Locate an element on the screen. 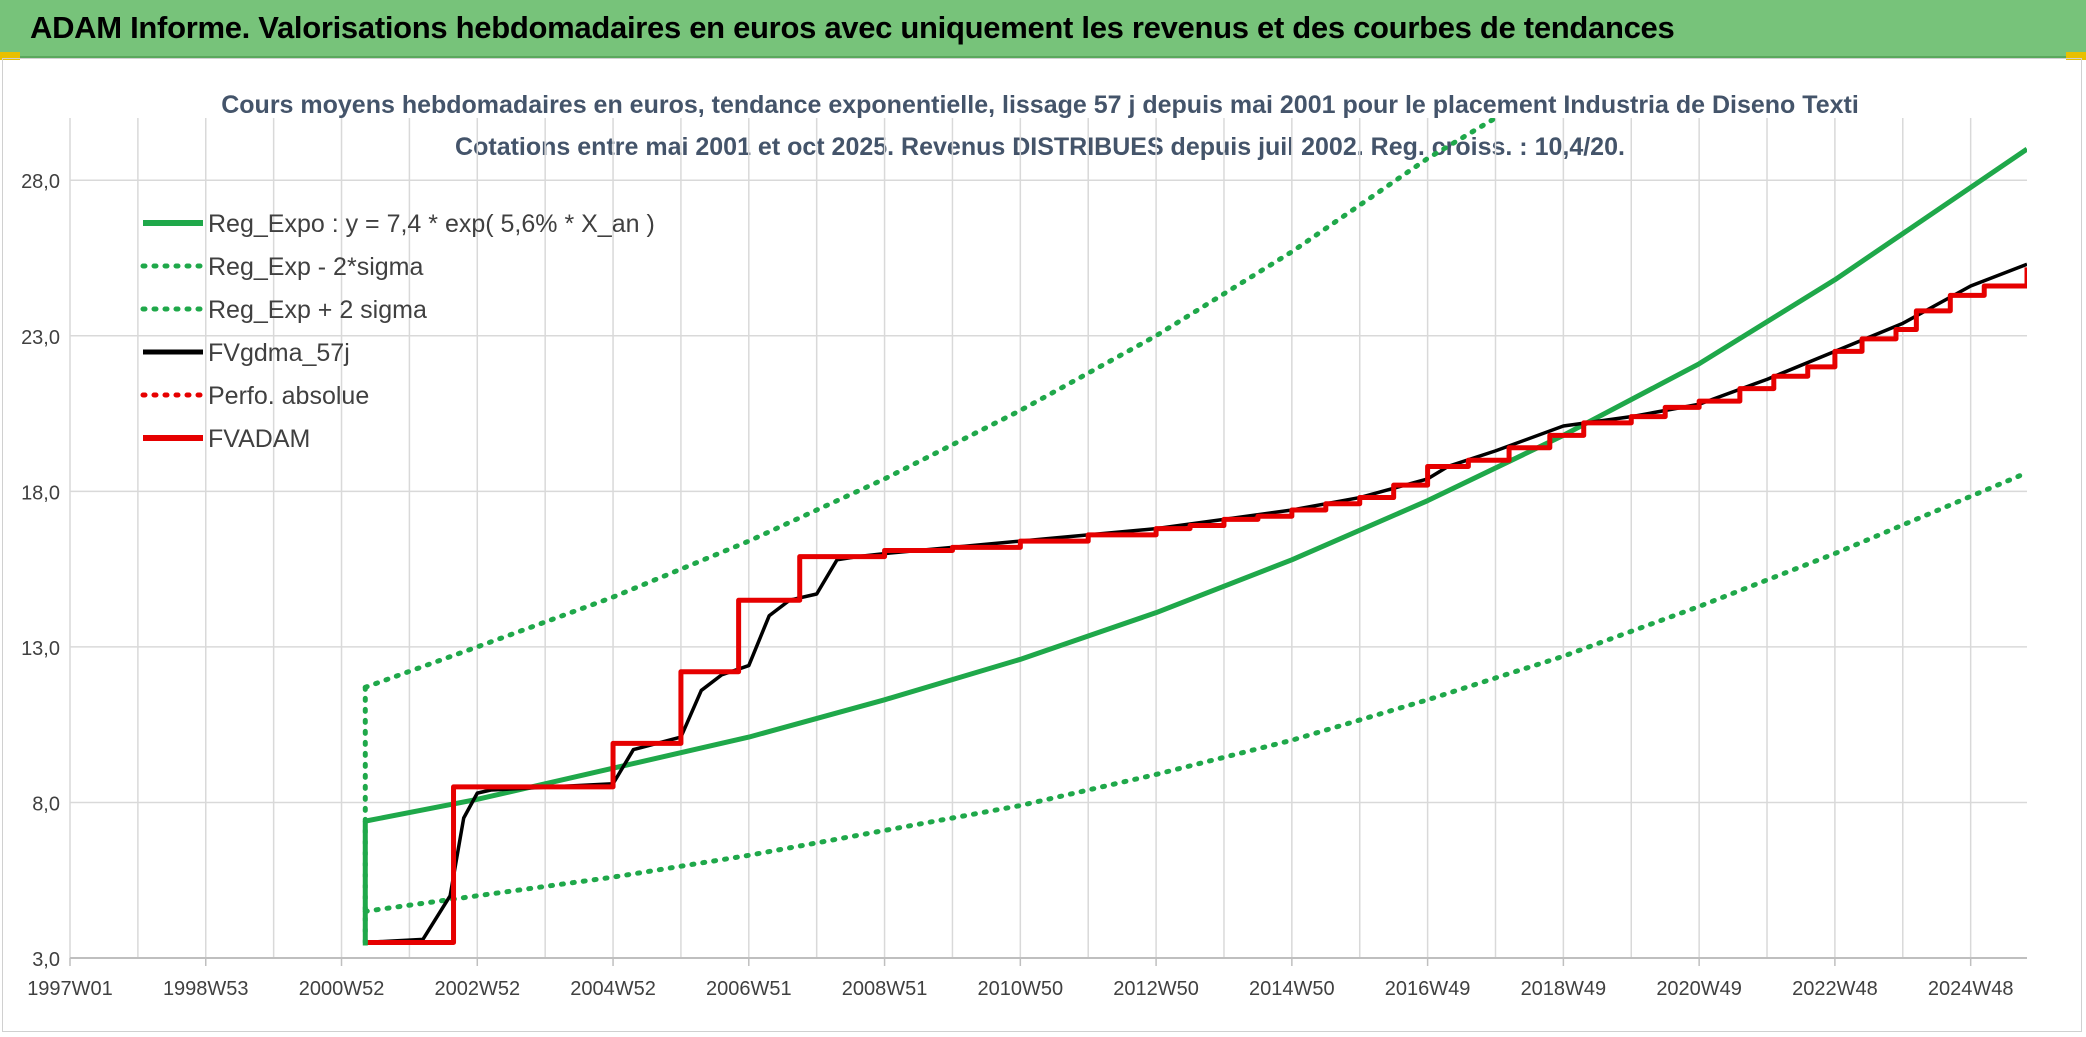 This screenshot has width=2086, height=1037. x-tick-label: 2008W51 is located at coordinates (885, 989).